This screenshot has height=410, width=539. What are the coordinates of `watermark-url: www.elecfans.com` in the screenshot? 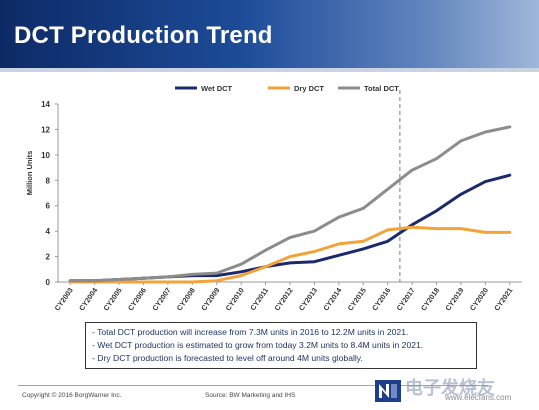 It's located at (478, 397).